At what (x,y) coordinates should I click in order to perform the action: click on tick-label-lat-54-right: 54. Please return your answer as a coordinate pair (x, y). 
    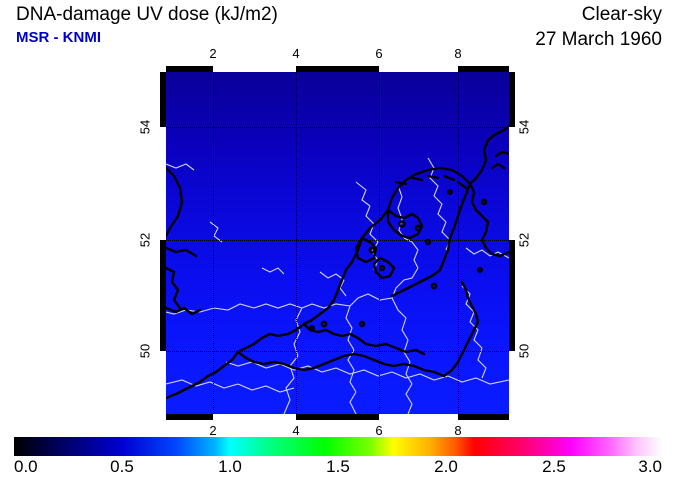
    Looking at the image, I should click on (524, 127).